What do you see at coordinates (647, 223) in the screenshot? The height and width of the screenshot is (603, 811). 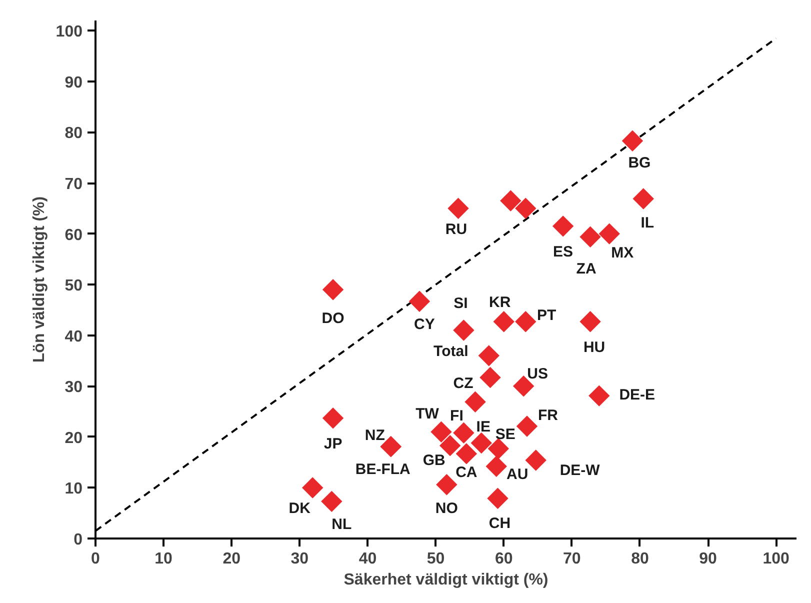 I see `data-label: IL` at bounding box center [647, 223].